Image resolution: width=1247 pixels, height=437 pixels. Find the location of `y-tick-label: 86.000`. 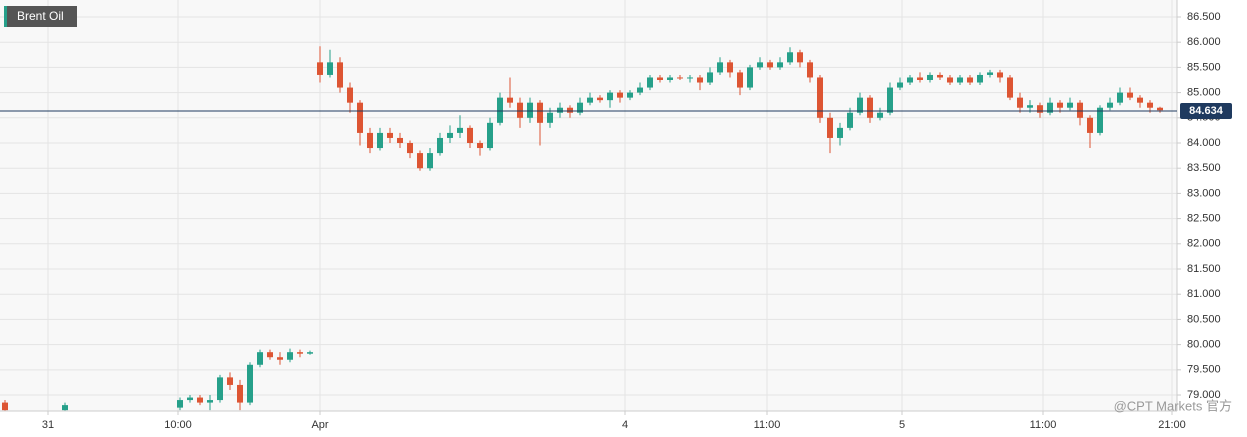

y-tick-label: 86.000 is located at coordinates (1204, 42).